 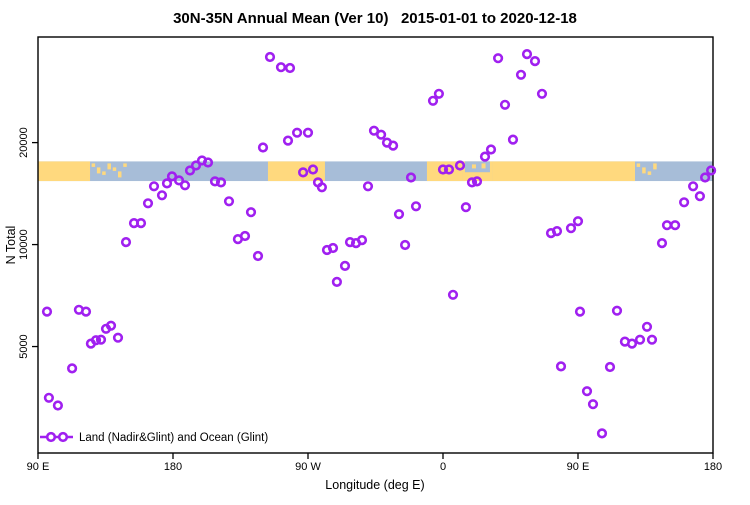 What do you see at coordinates (443, 467) in the screenshot?
I see `x-tick-label: 0` at bounding box center [443, 467].